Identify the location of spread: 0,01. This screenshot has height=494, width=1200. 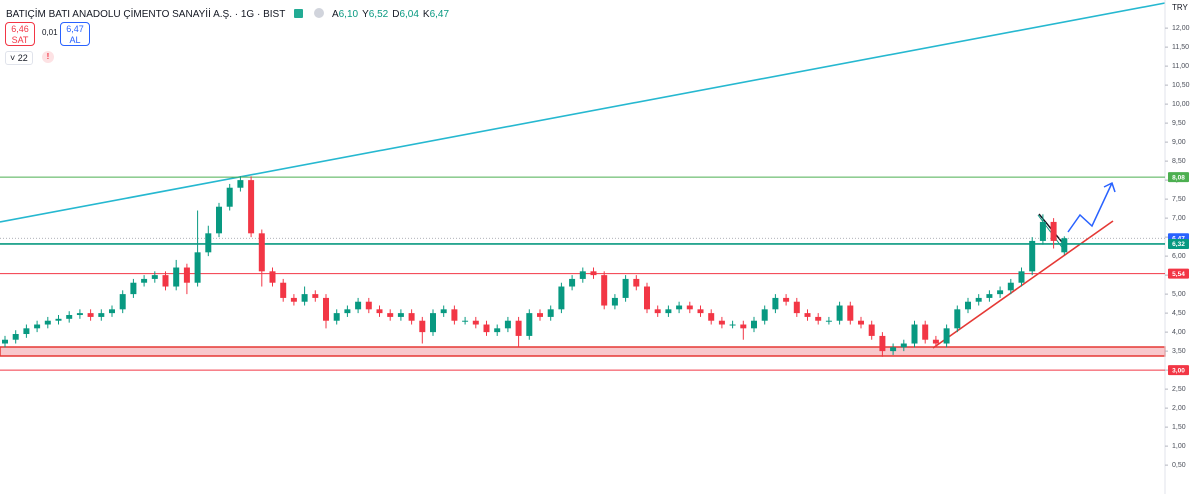
(50, 32).